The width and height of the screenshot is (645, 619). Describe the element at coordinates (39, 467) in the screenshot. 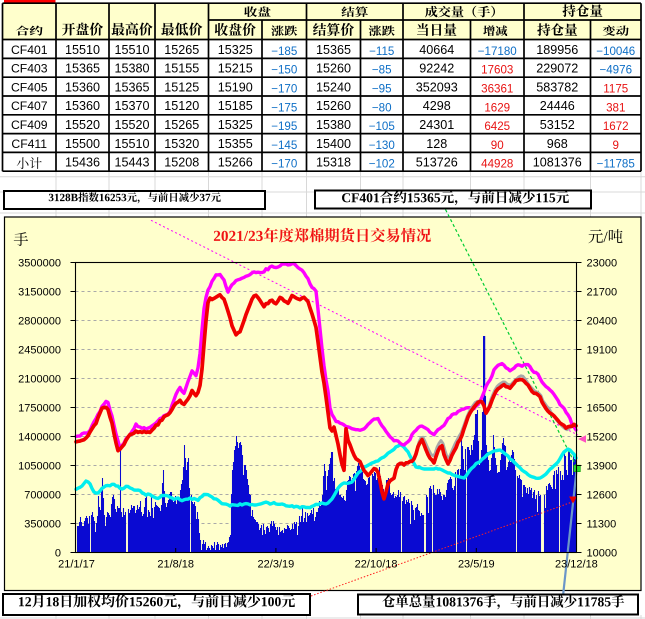

I see `svg-text: 1050000` at that location.